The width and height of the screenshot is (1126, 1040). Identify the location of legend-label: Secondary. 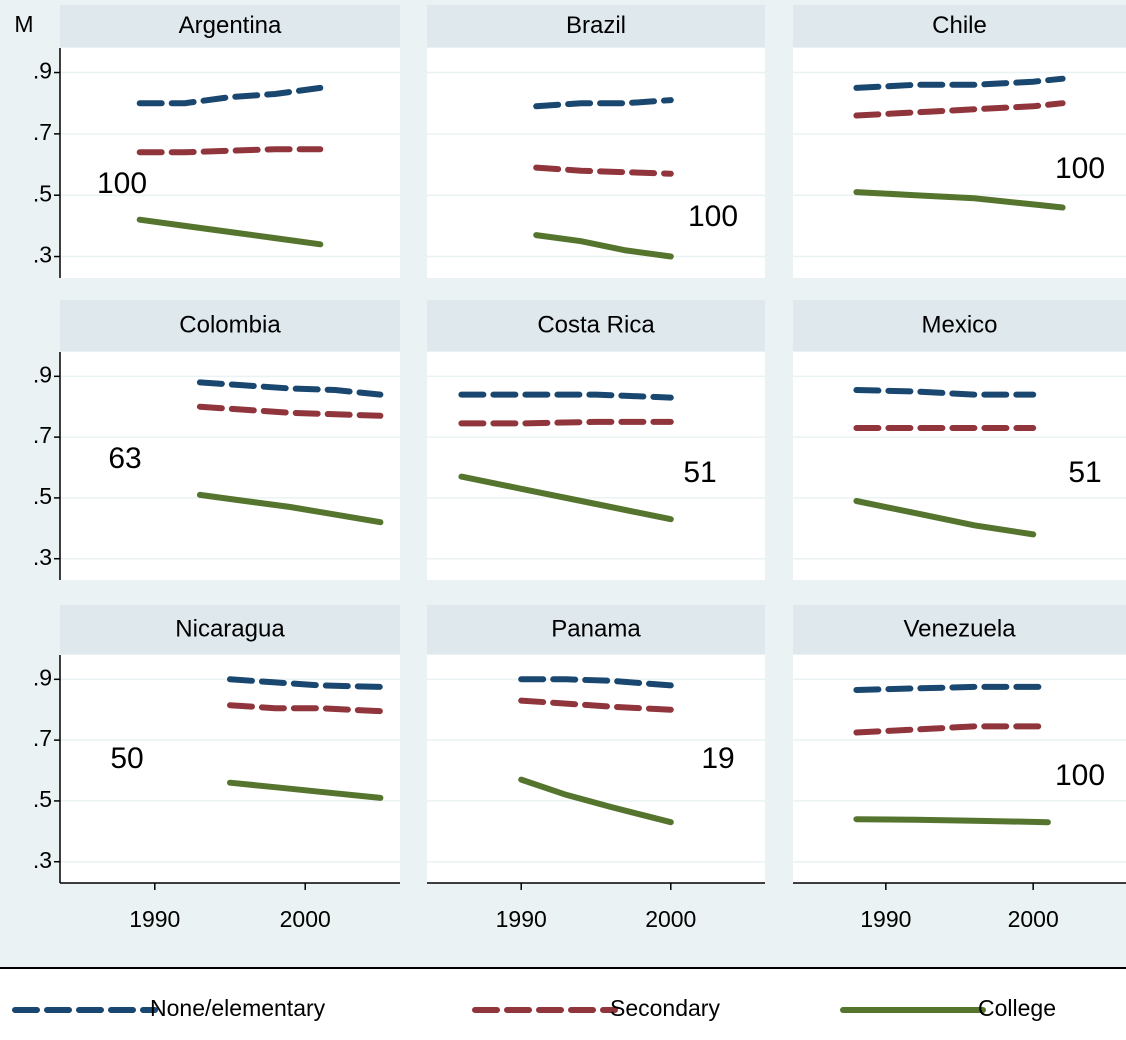
(665, 1008).